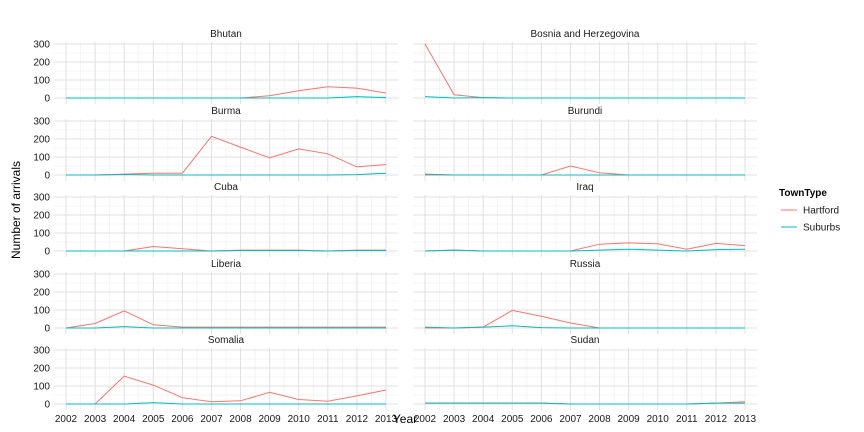 The width and height of the screenshot is (864, 432). What do you see at coordinates (215, 67) in the screenshot?
I see `panel: Bhutan 0 100 200 300` at bounding box center [215, 67].